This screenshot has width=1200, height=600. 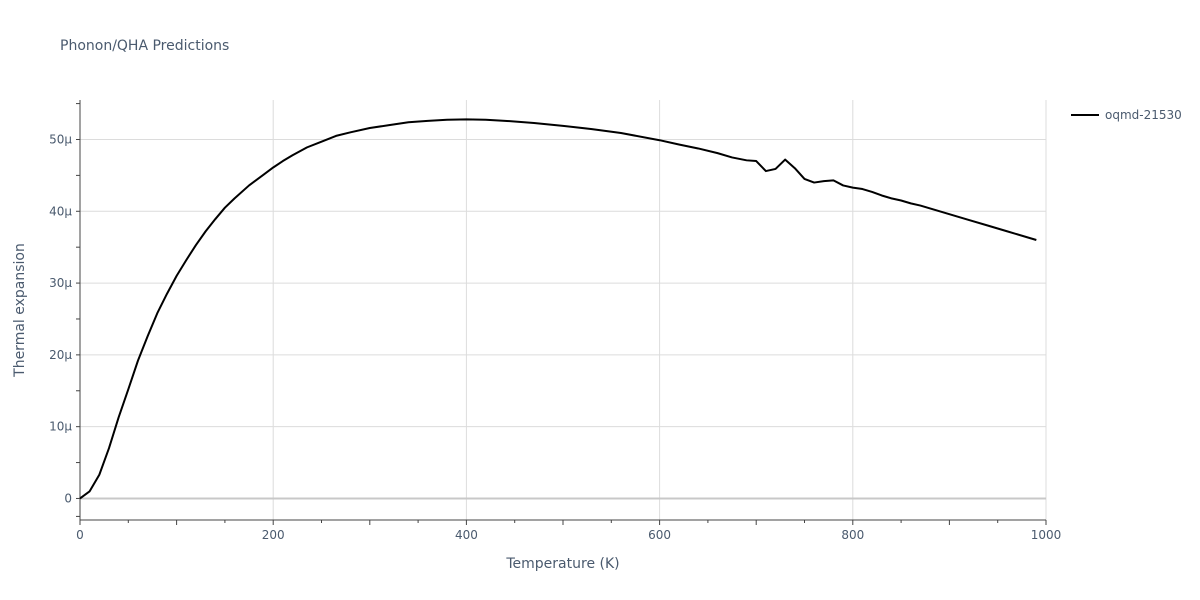 What do you see at coordinates (60, 355) in the screenshot?
I see `y-tick-label: 20μ` at bounding box center [60, 355].